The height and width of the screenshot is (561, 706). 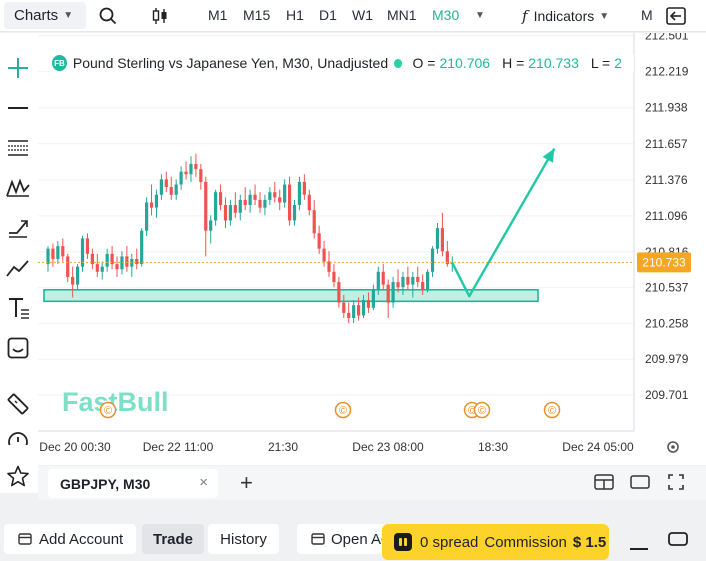 I want to click on maximize-icon, so click(x=678, y=541).